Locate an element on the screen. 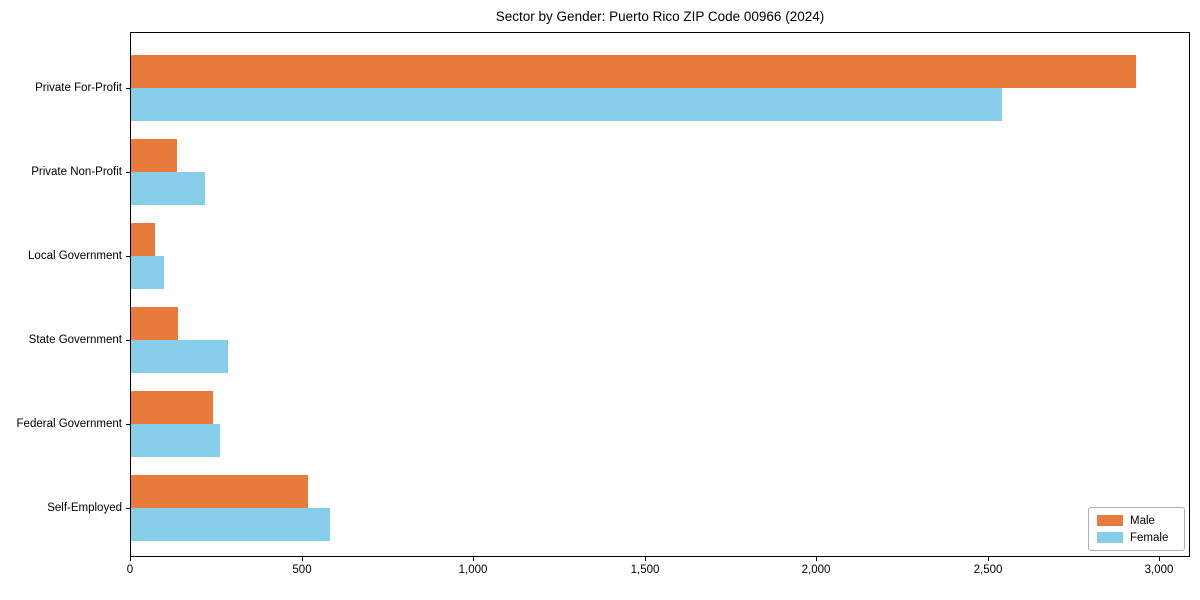  bar-male-self-employed is located at coordinates (219, 491).